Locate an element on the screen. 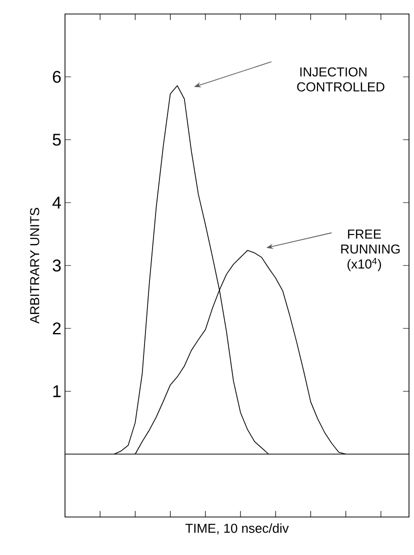 The width and height of the screenshot is (414, 555). y-tick-label: 4 is located at coordinates (56, 202).